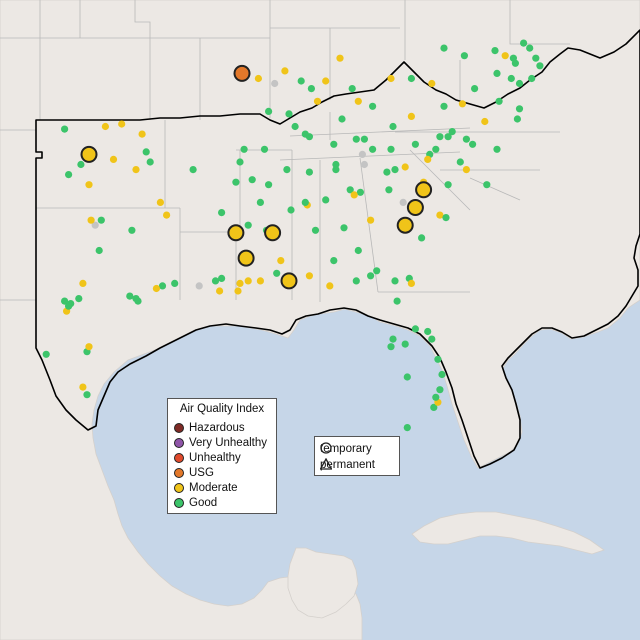  Describe the element at coordinates (203, 503) in the screenshot. I see `legend-label-good: Good` at that location.